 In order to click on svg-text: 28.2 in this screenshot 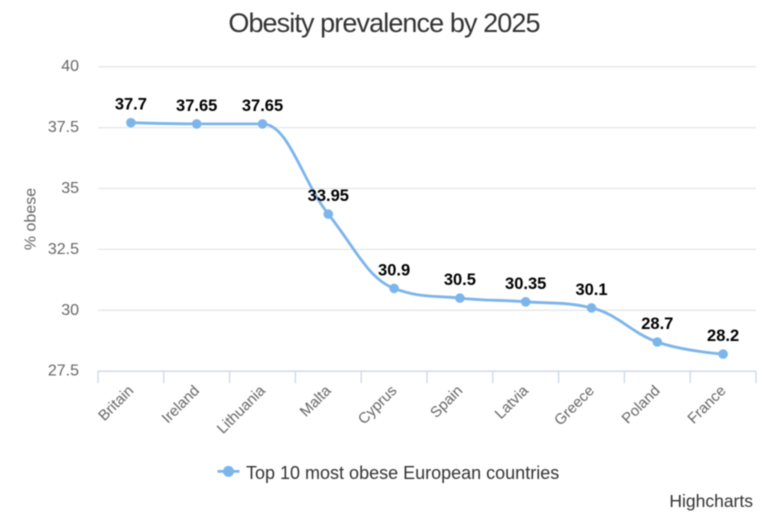, I will do `click(723, 336)`.